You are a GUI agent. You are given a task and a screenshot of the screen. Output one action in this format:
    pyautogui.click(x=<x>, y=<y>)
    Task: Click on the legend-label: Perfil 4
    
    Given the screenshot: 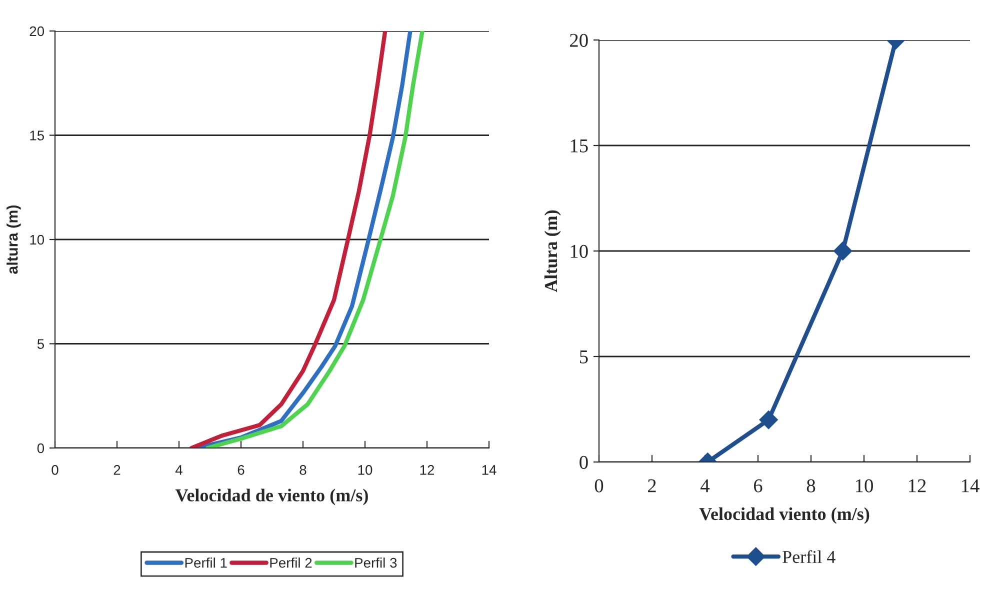 What is the action you would take?
    pyautogui.click(x=809, y=557)
    